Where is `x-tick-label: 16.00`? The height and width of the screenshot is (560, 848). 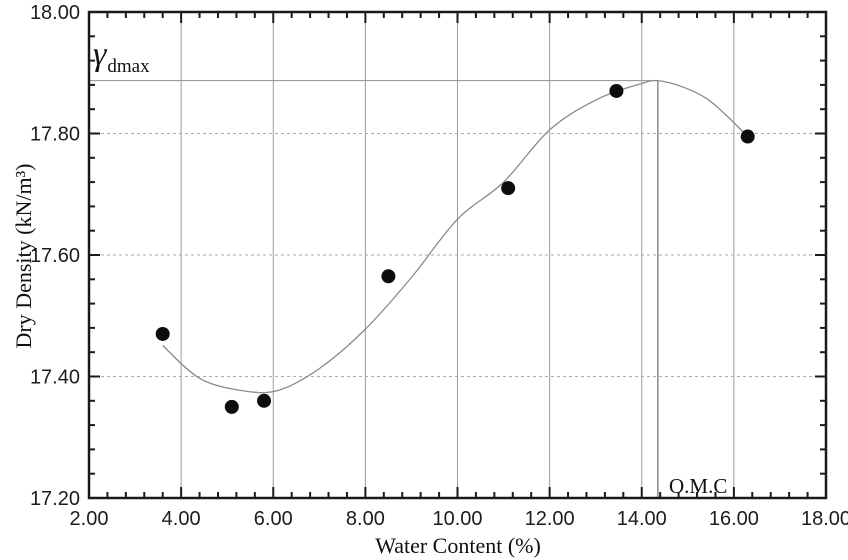
x-tick-label: 16.00 is located at coordinates (734, 519).